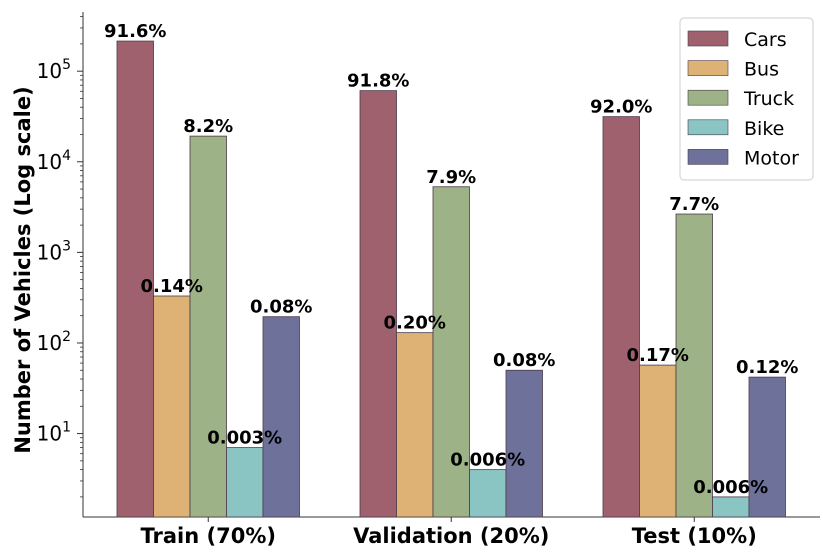  What do you see at coordinates (768, 99) in the screenshot?
I see `legend-label-truck: Truck` at bounding box center [768, 99].